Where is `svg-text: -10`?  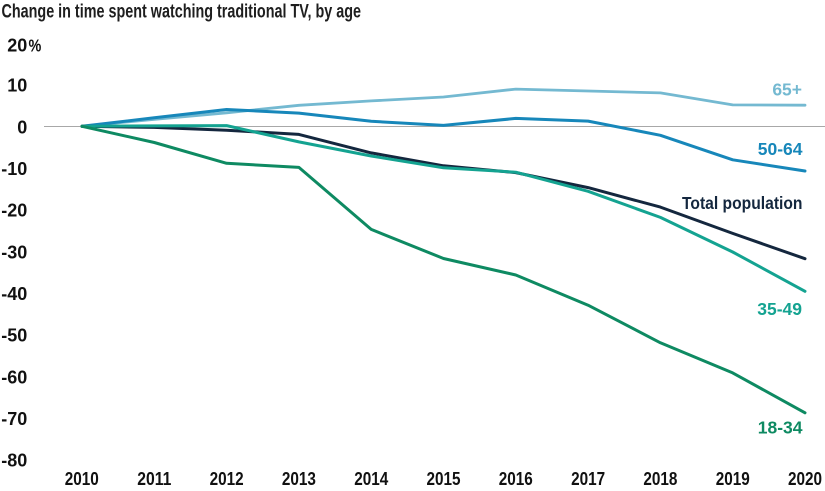
svg-text: -10 is located at coordinates (14, 169).